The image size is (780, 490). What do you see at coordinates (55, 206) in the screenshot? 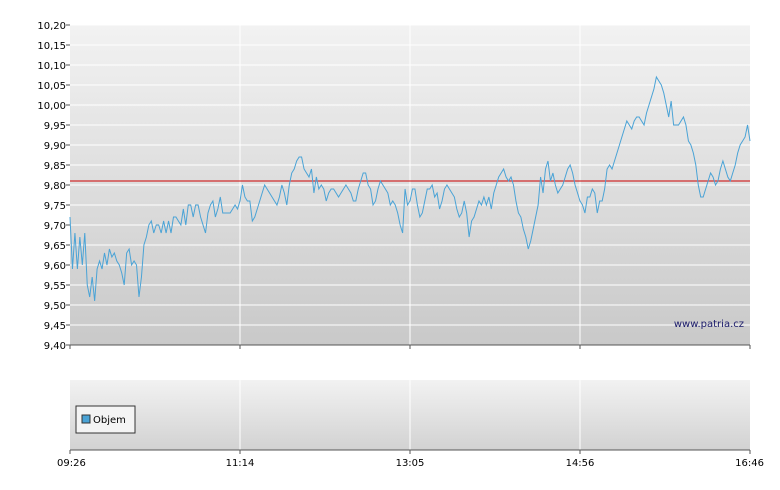
I see `y-tick-label: 9,75` at bounding box center [55, 206].